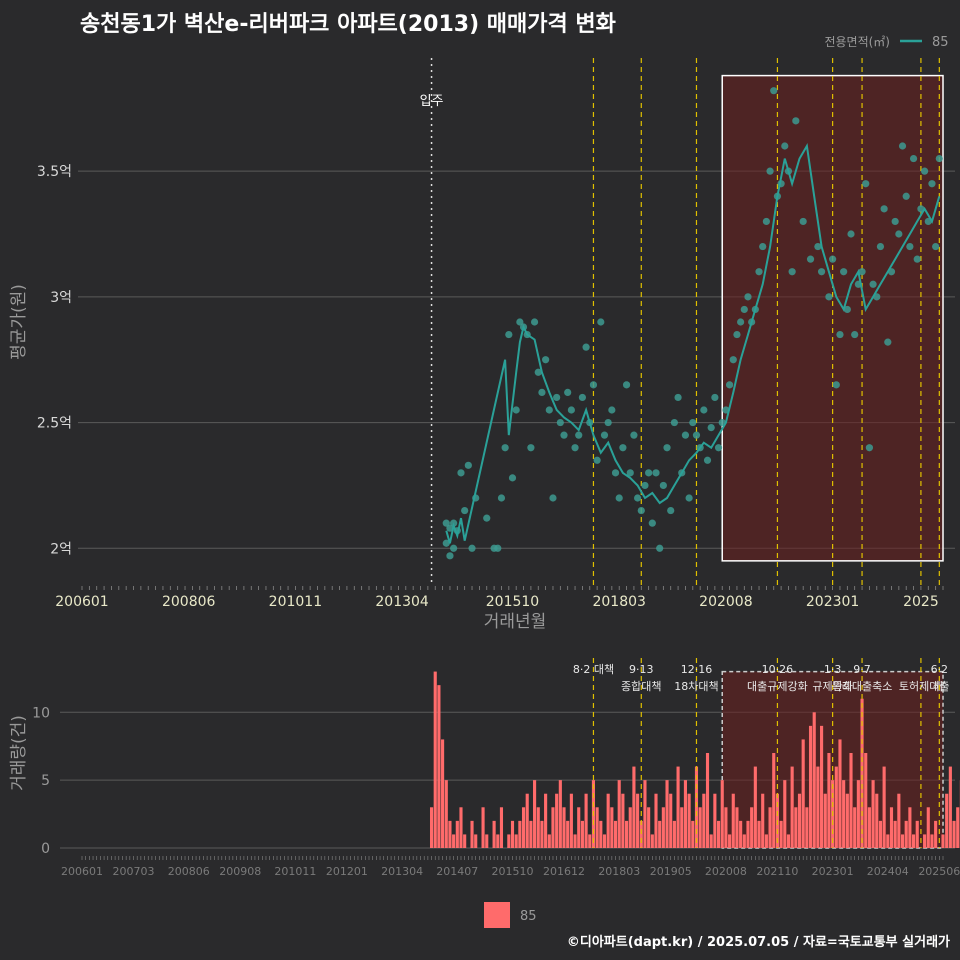  I want to click on policy-name-label: 대출규제강화, so click(777, 686).